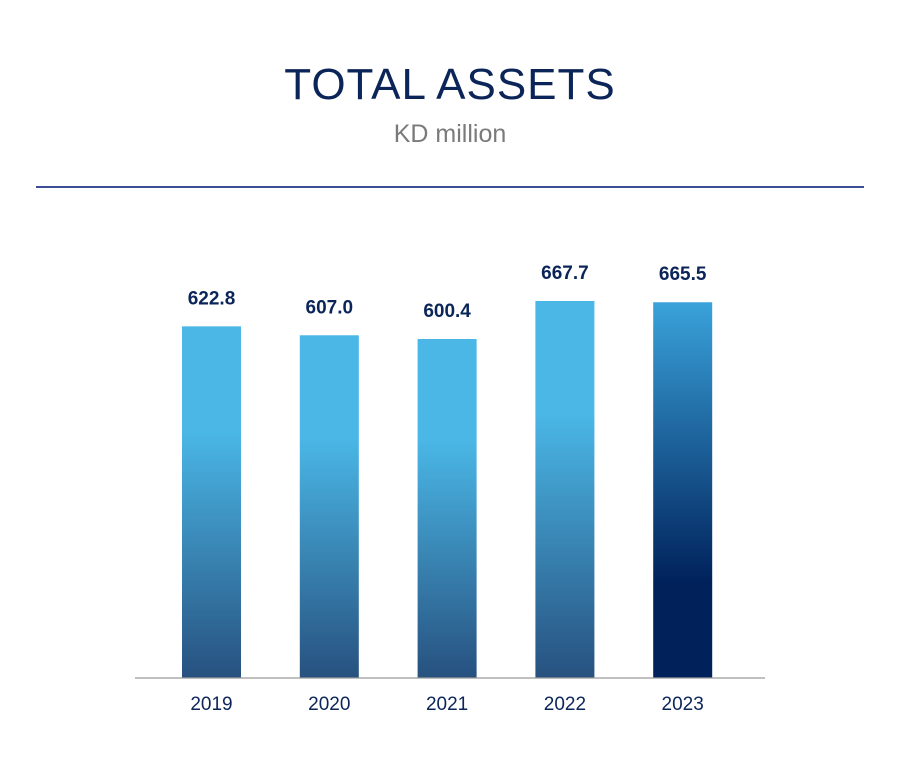  What do you see at coordinates (450, 84) in the screenshot?
I see `chart-title: TOTAL ASSETS` at bounding box center [450, 84].